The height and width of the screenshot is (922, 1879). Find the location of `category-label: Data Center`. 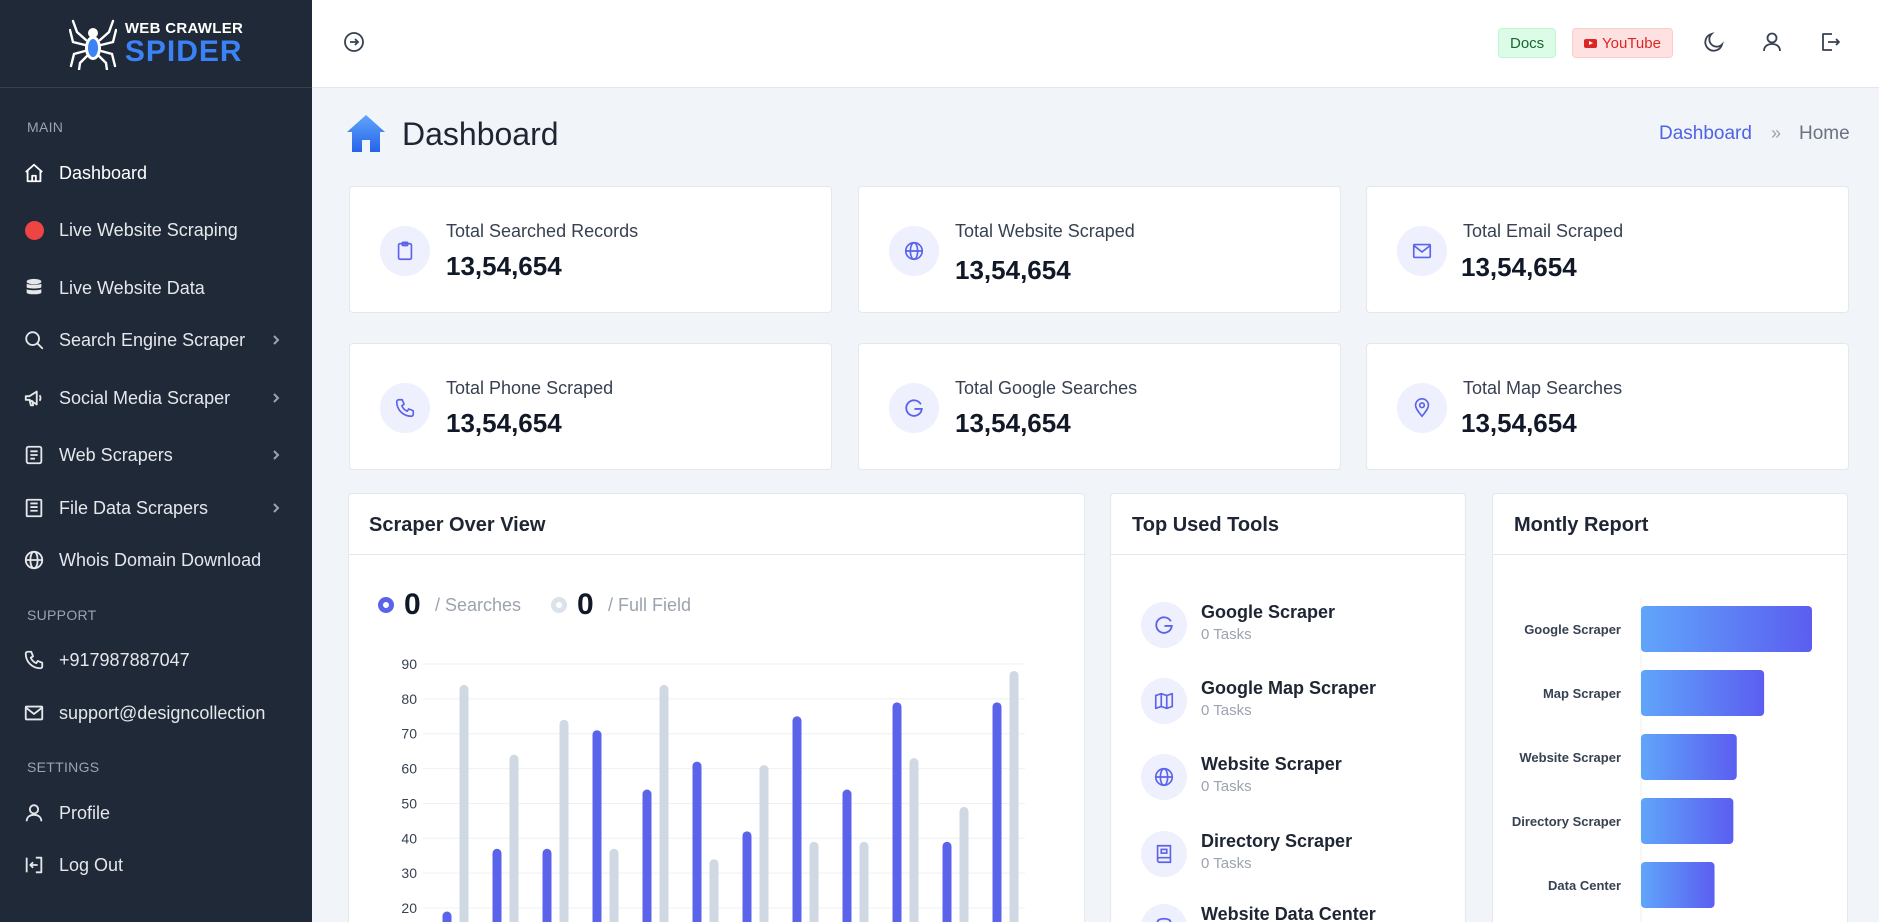

category-label: Data Center is located at coordinates (1584, 885).